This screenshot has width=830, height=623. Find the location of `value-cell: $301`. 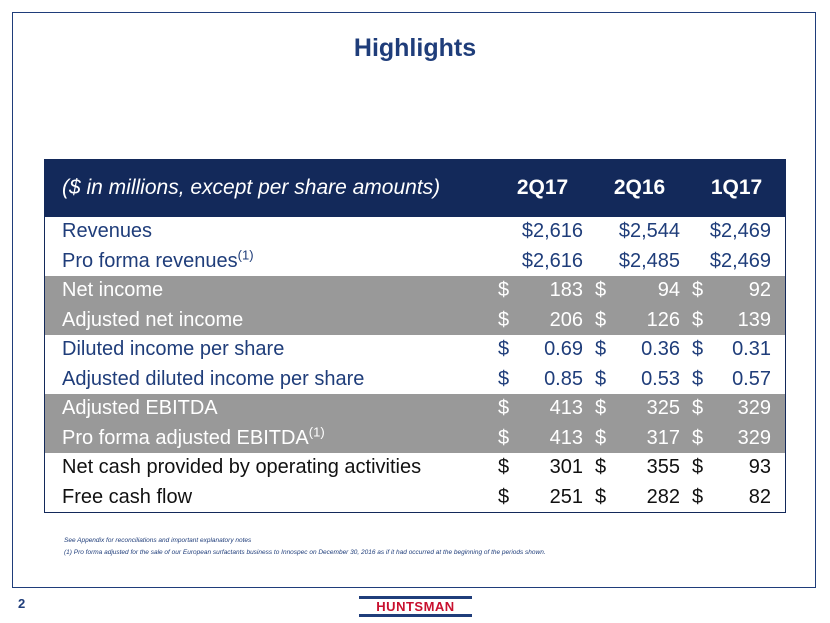

value-cell: $301 is located at coordinates (542, 468).